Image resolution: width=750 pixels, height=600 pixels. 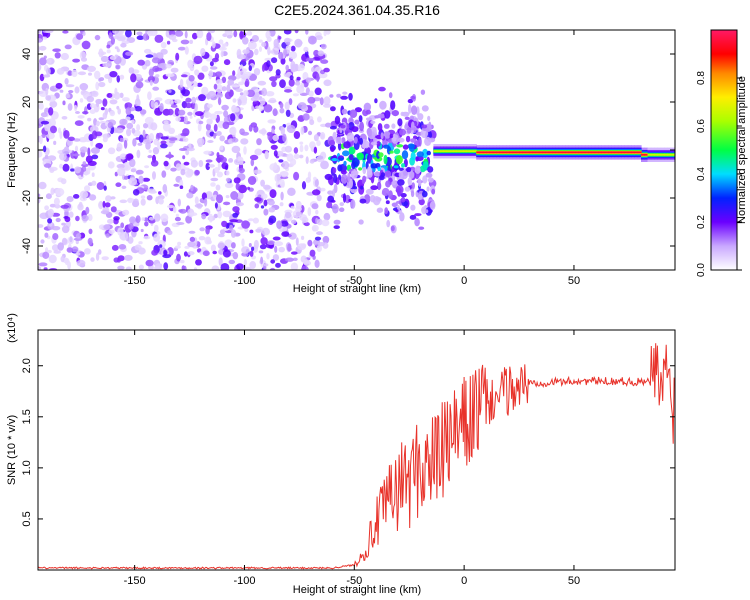 I want to click on x-tick-label: -150, so click(x=135, y=281).